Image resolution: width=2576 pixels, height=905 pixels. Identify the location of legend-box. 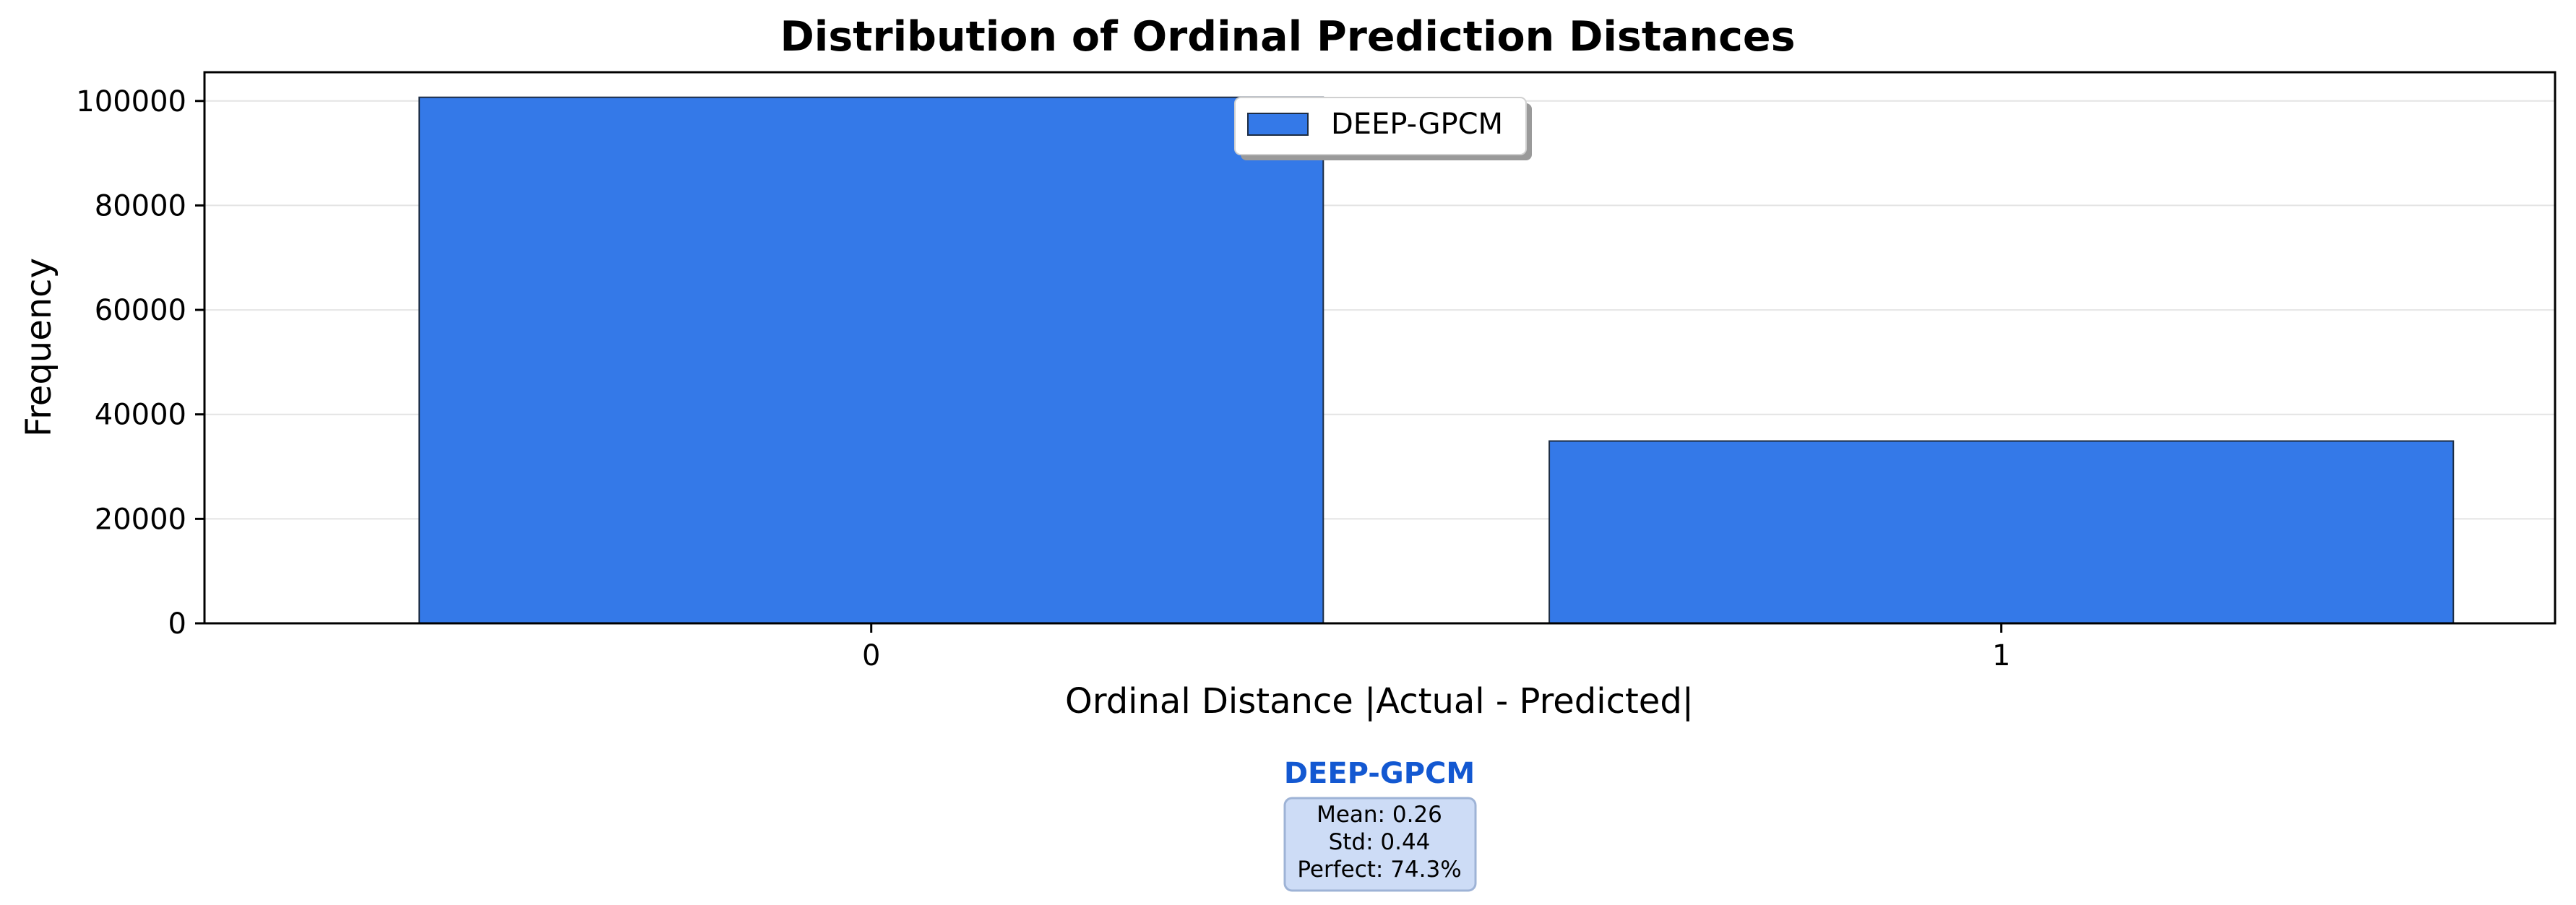
(1380, 126).